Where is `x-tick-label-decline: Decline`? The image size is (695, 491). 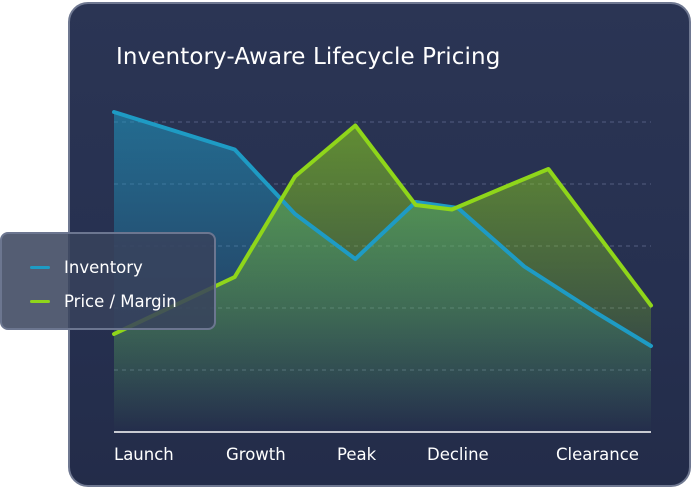 x-tick-label-decline: Decline is located at coordinates (458, 454).